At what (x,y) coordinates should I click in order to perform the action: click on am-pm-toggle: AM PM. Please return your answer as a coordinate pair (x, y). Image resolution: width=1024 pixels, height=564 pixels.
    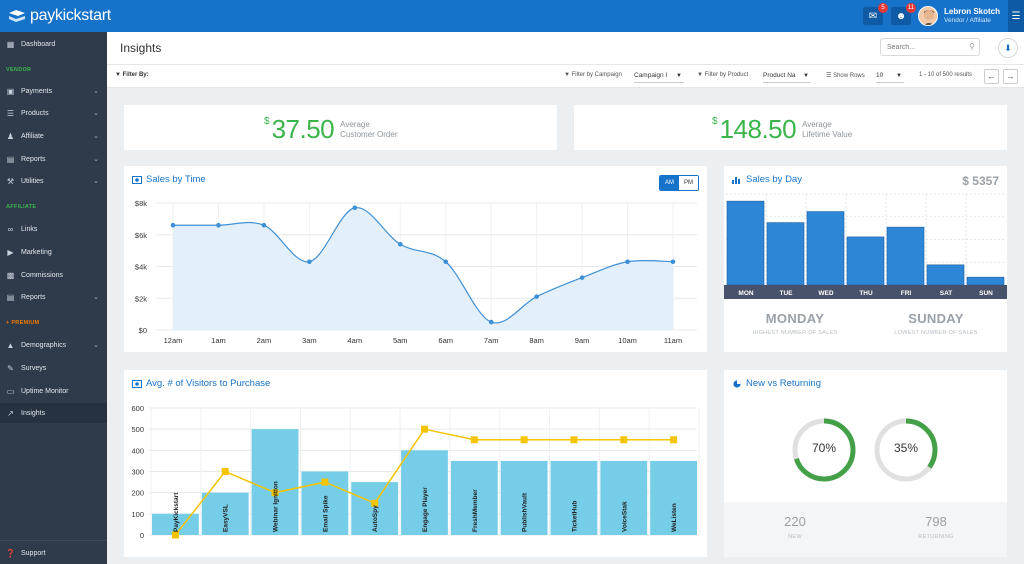
    Looking at the image, I should click on (679, 183).